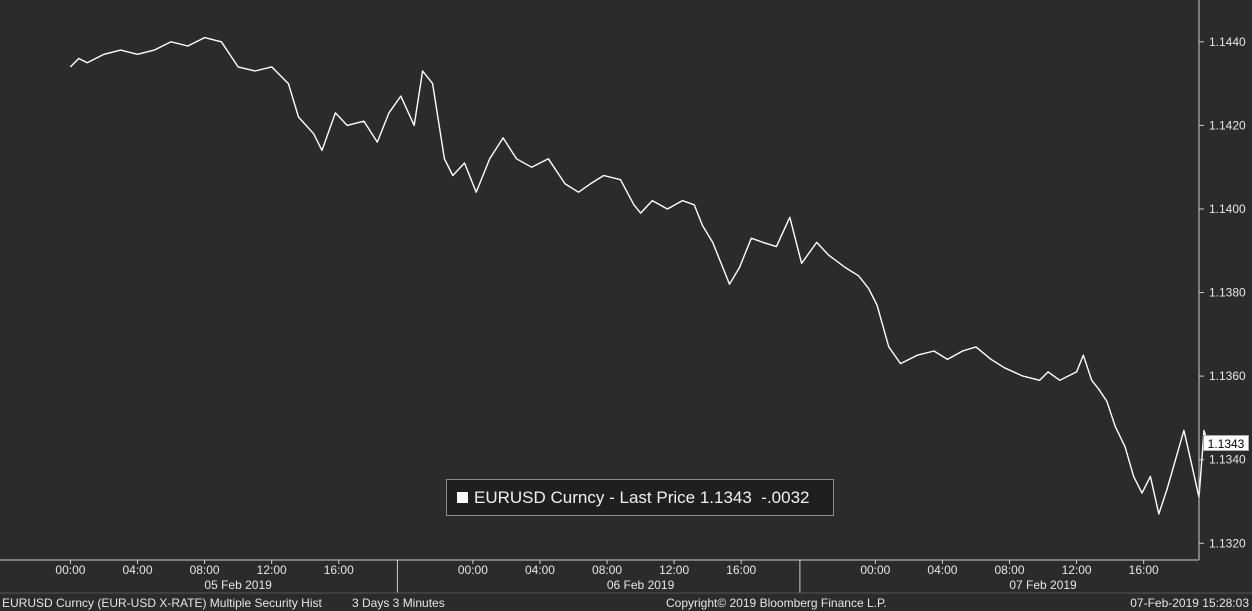 The image size is (1252, 611). What do you see at coordinates (1227, 543) in the screenshot?
I see `y-tick-label: 1.1320` at bounding box center [1227, 543].